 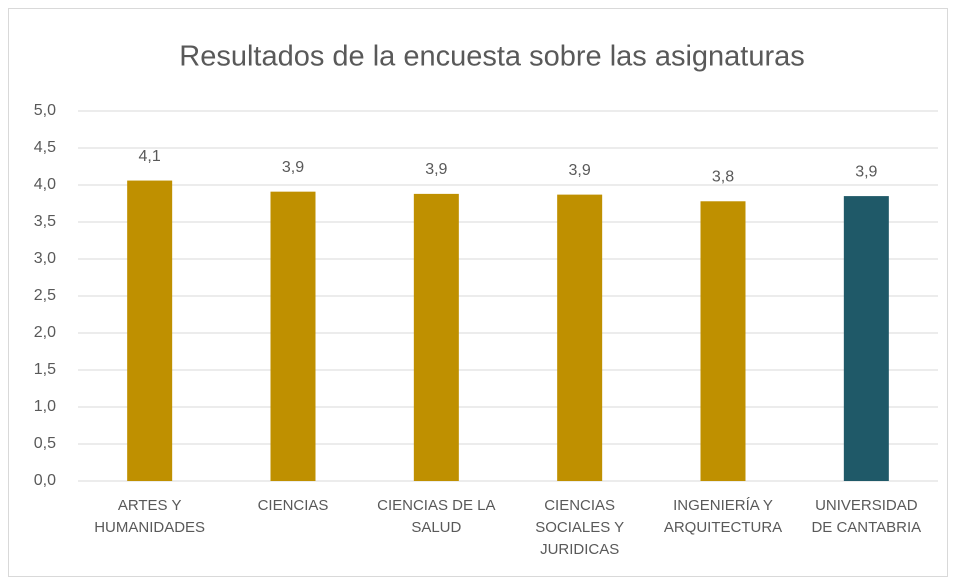 I want to click on y-tick-label: 0,0, so click(x=45, y=480).